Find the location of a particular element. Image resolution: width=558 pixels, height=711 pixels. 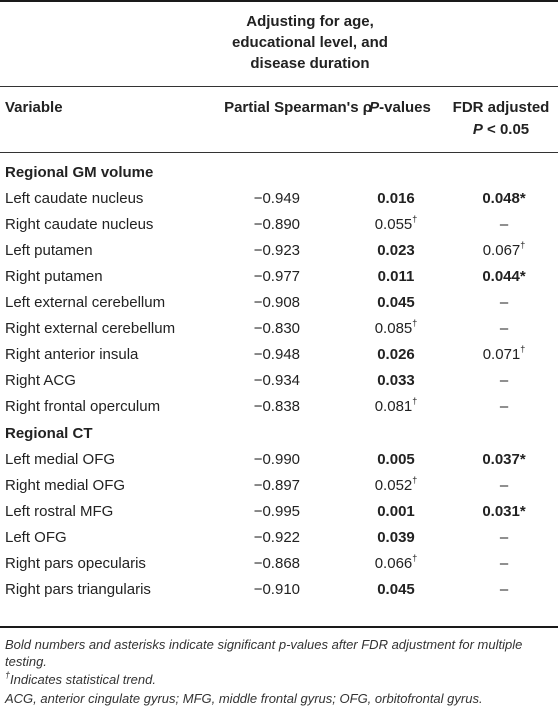

row-pvalue-value: 0.066 is located at coordinates (393, 563).